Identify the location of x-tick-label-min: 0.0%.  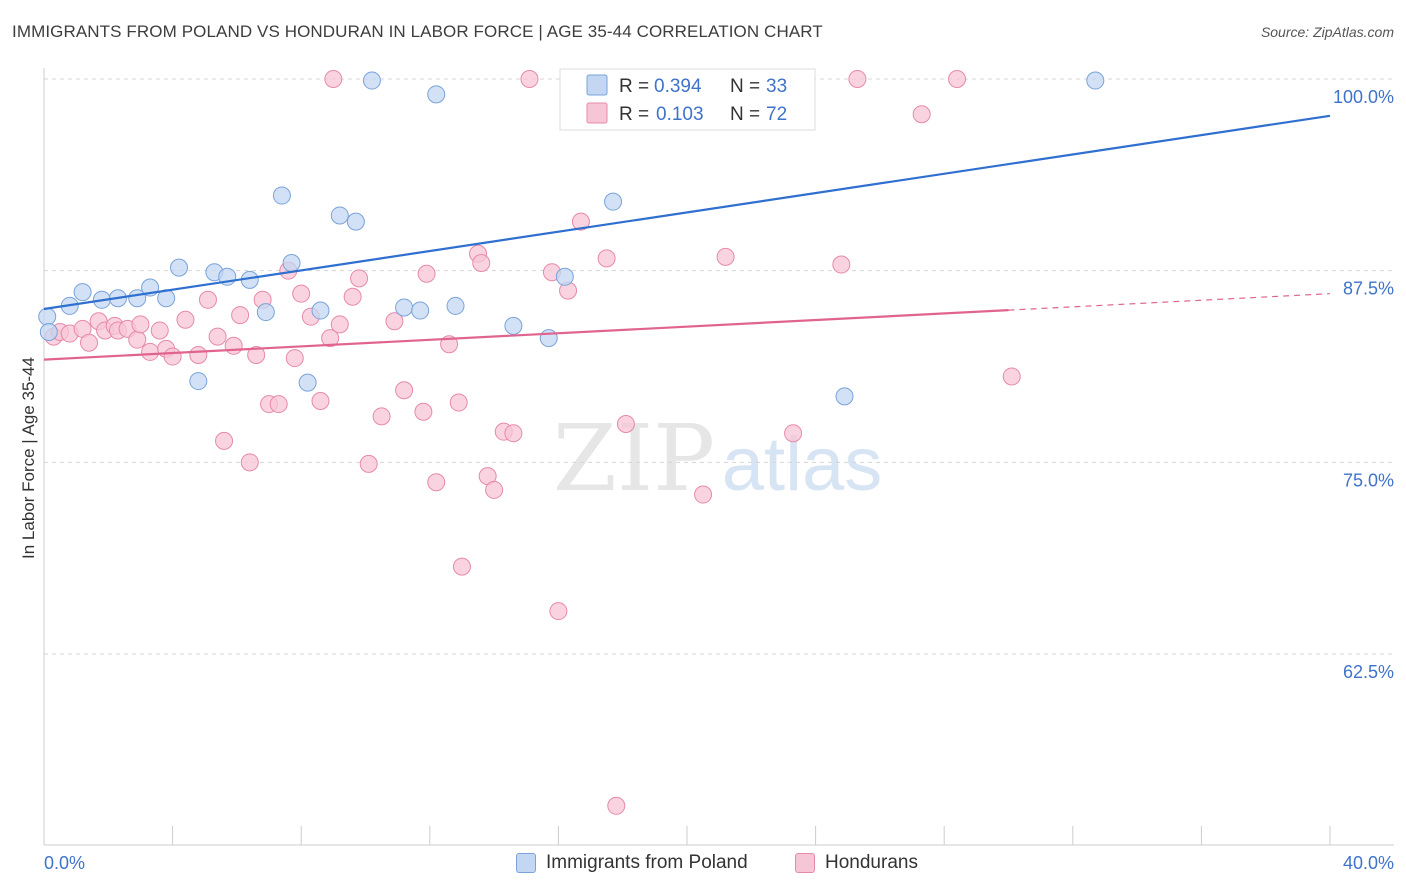
(64, 863).